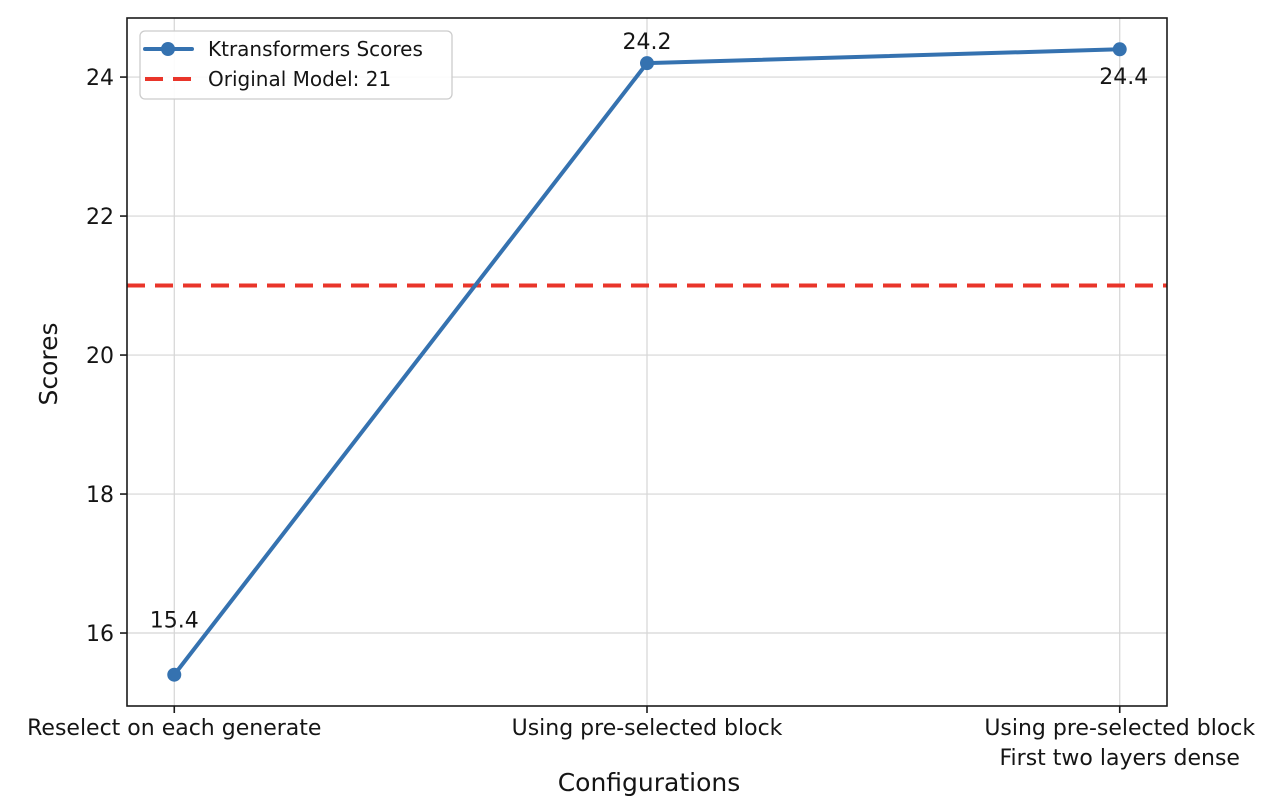  What do you see at coordinates (315, 49) in the screenshot?
I see `legend-entry-label: Ktransformers Scores` at bounding box center [315, 49].